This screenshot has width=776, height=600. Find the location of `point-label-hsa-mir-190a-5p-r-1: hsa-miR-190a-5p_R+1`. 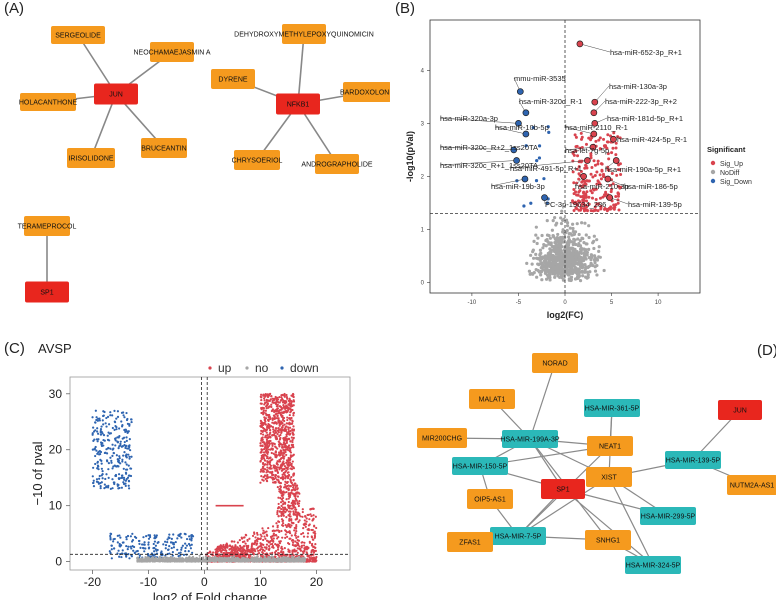

point-label-hsa-mir-190a-5p-r-1: hsa-miR-190a-5p_R+1 is located at coordinates (643, 169).